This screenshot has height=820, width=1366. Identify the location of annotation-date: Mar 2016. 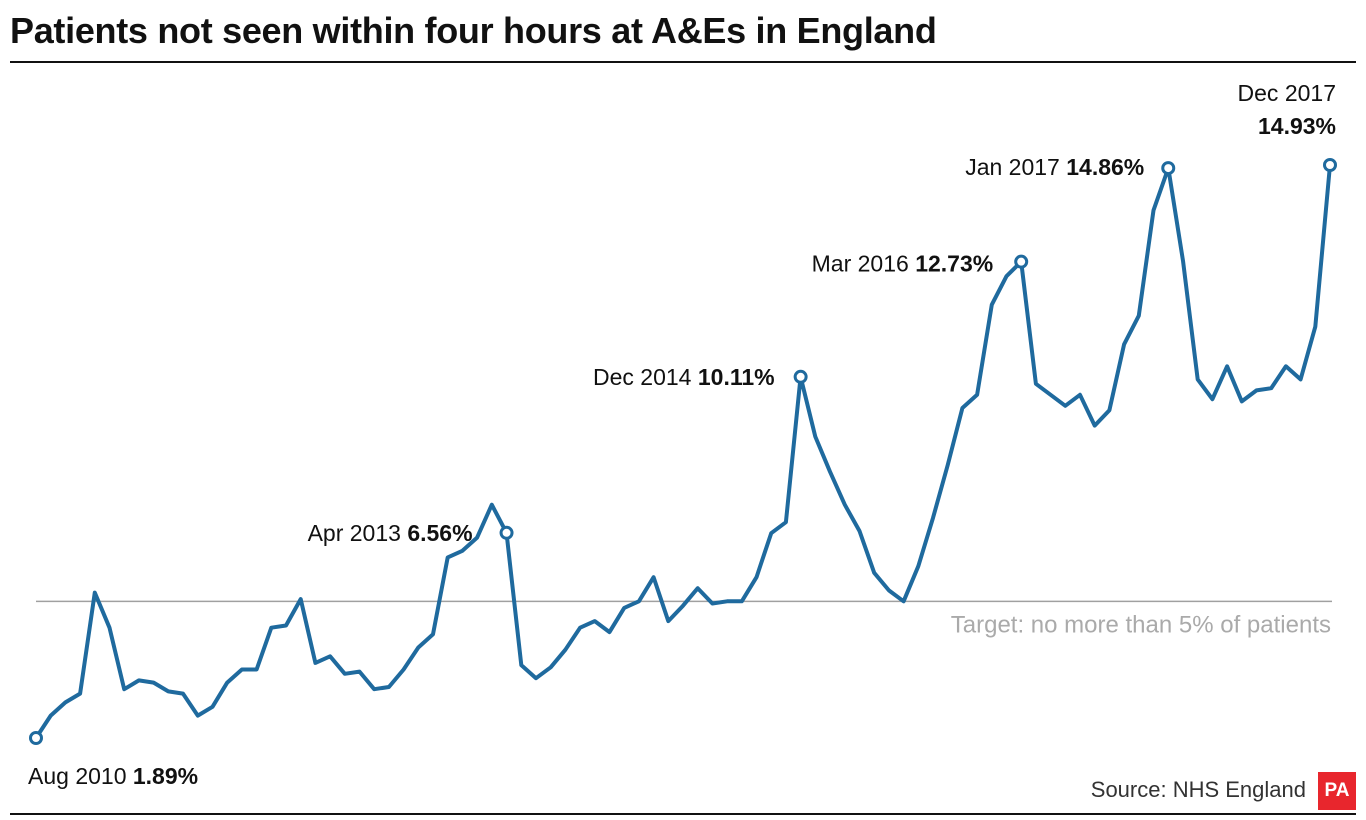
(864, 264).